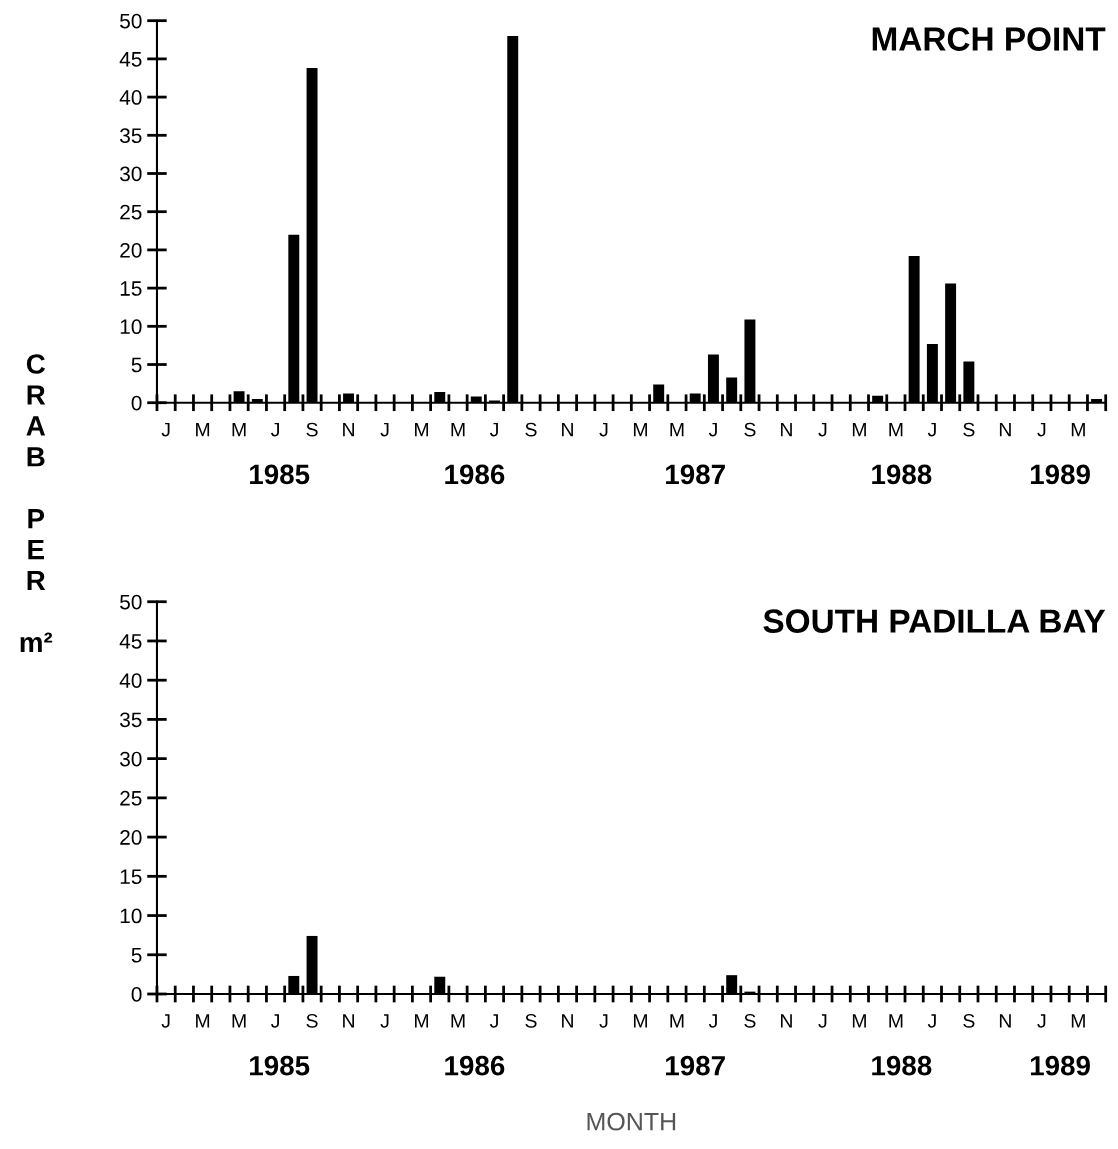 The width and height of the screenshot is (1118, 1149). I want to click on chart-title: MARCH POINT, so click(989, 39).